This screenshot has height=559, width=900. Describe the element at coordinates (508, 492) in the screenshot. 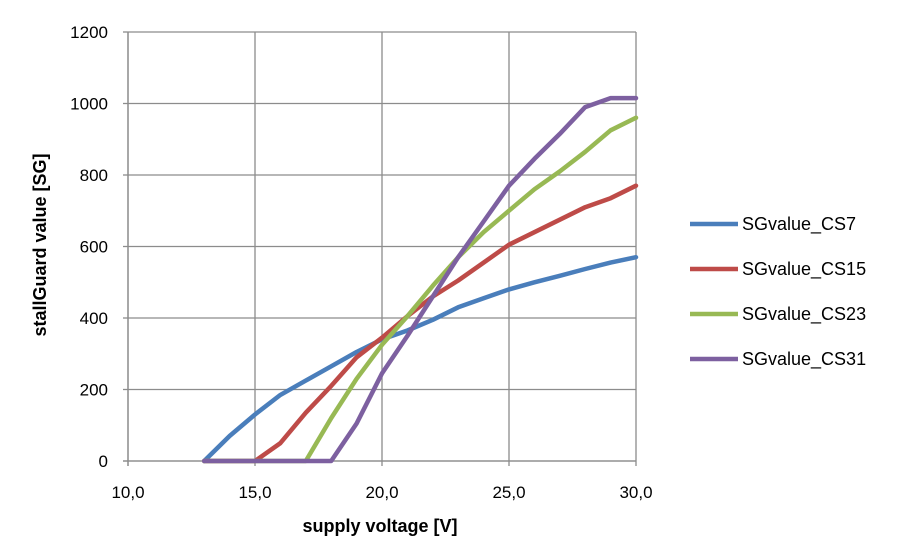

I see `x-tick-label: 25,0` at that location.